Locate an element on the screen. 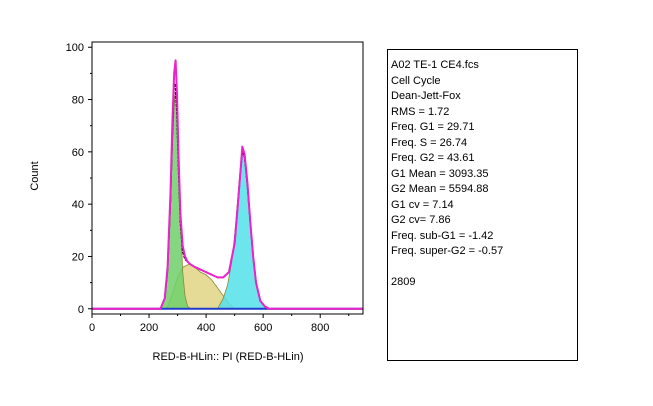 The height and width of the screenshot is (406, 653). event-count: 2809 is located at coordinates (403, 281).